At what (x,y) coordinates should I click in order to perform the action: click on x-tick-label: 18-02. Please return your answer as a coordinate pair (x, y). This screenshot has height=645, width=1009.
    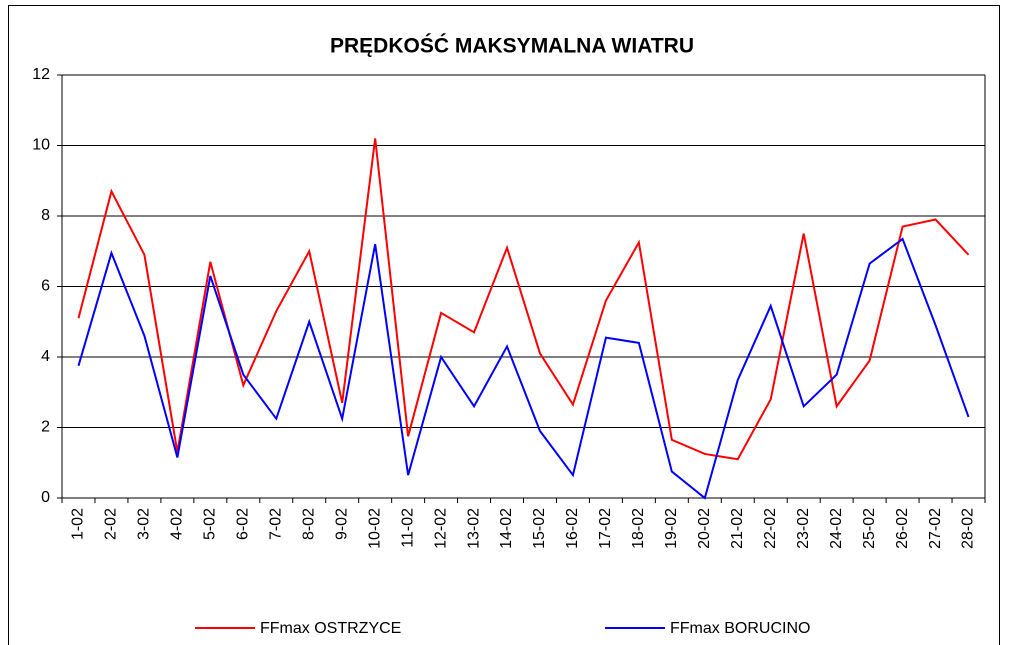
    Looking at the image, I should click on (638, 528).